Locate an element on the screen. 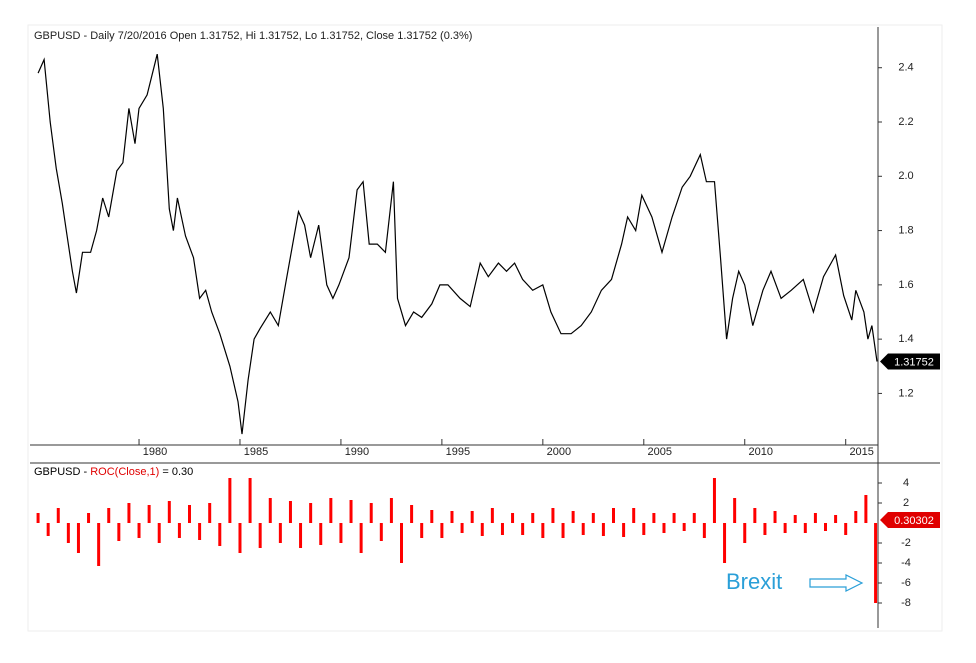  x-tick-label: 2000 is located at coordinates (559, 452).